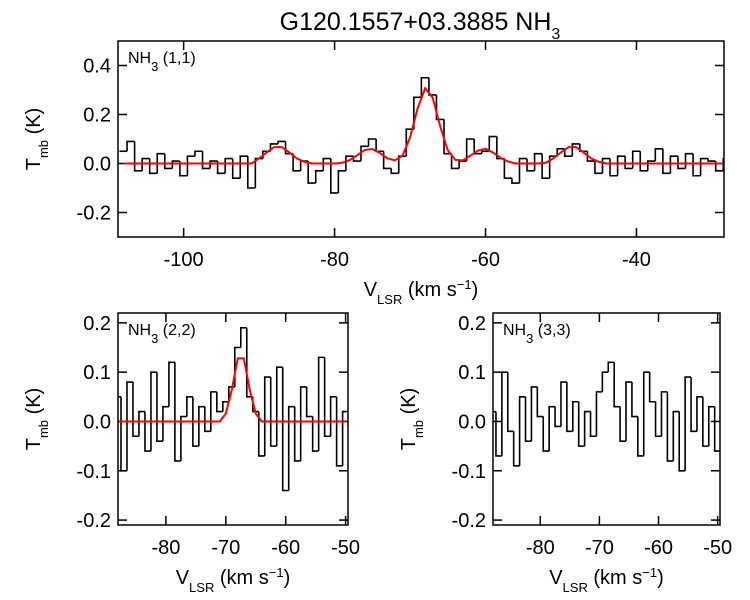  I want to click on y-tick-label: 0.2, so click(97, 116).